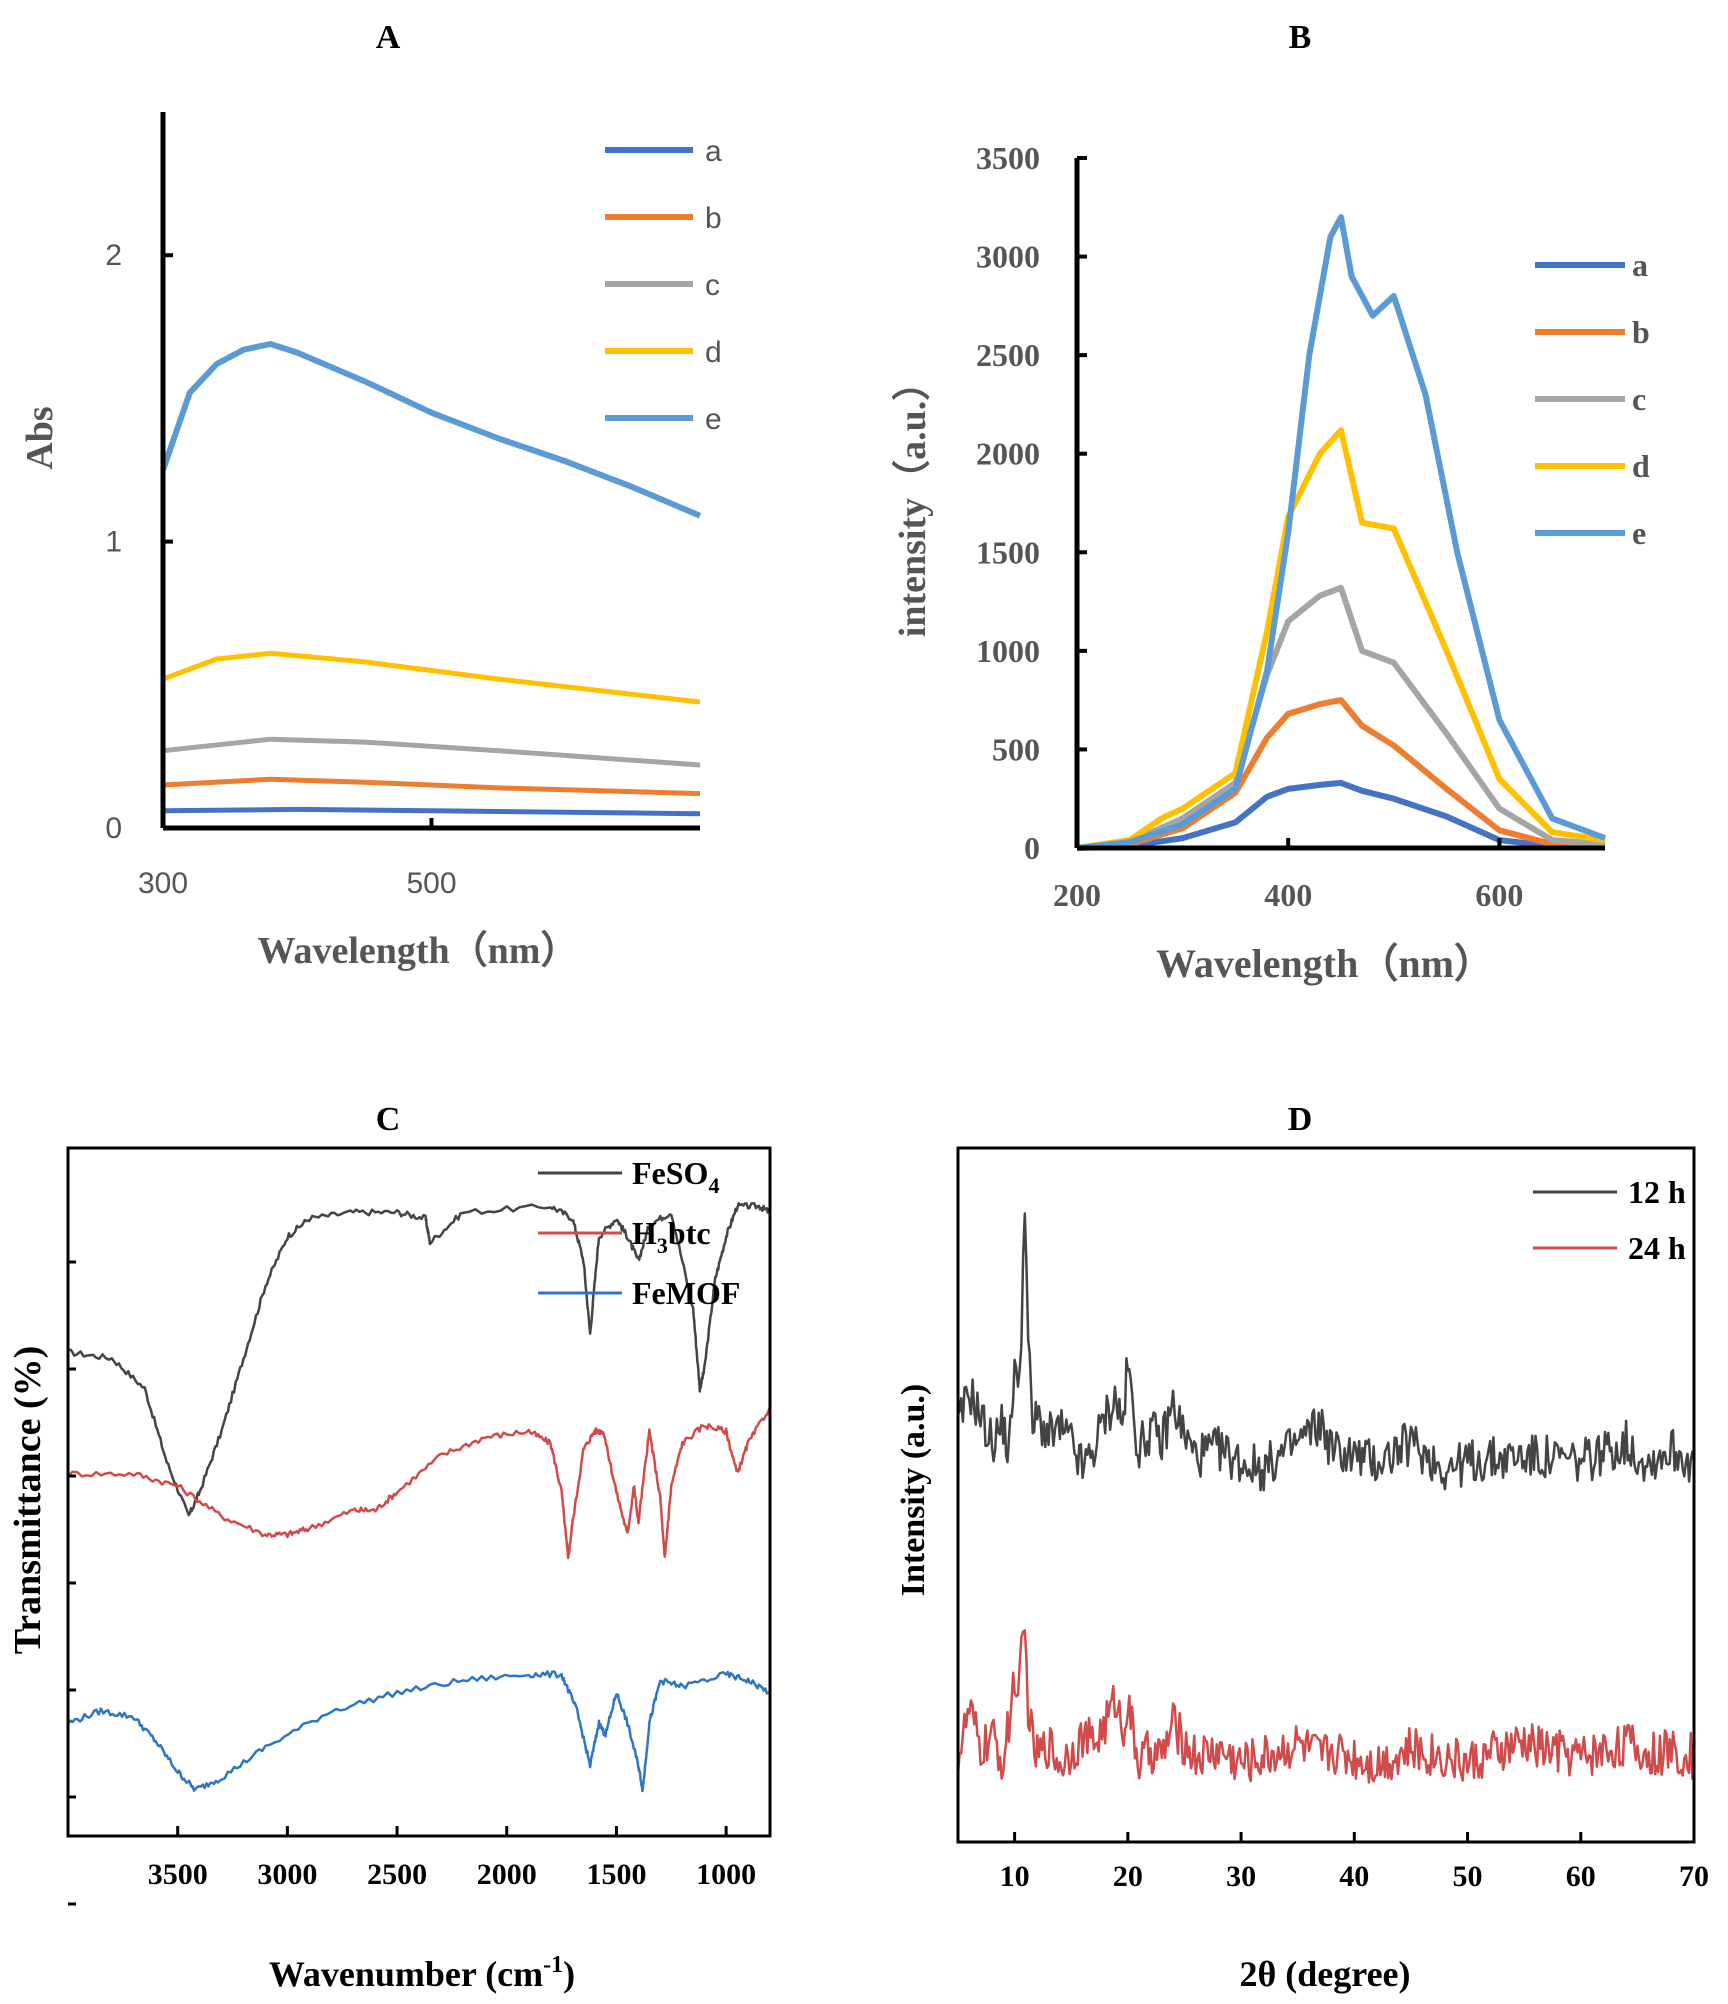  I want to click on x-axis-label-end: ), so click(569, 1974).